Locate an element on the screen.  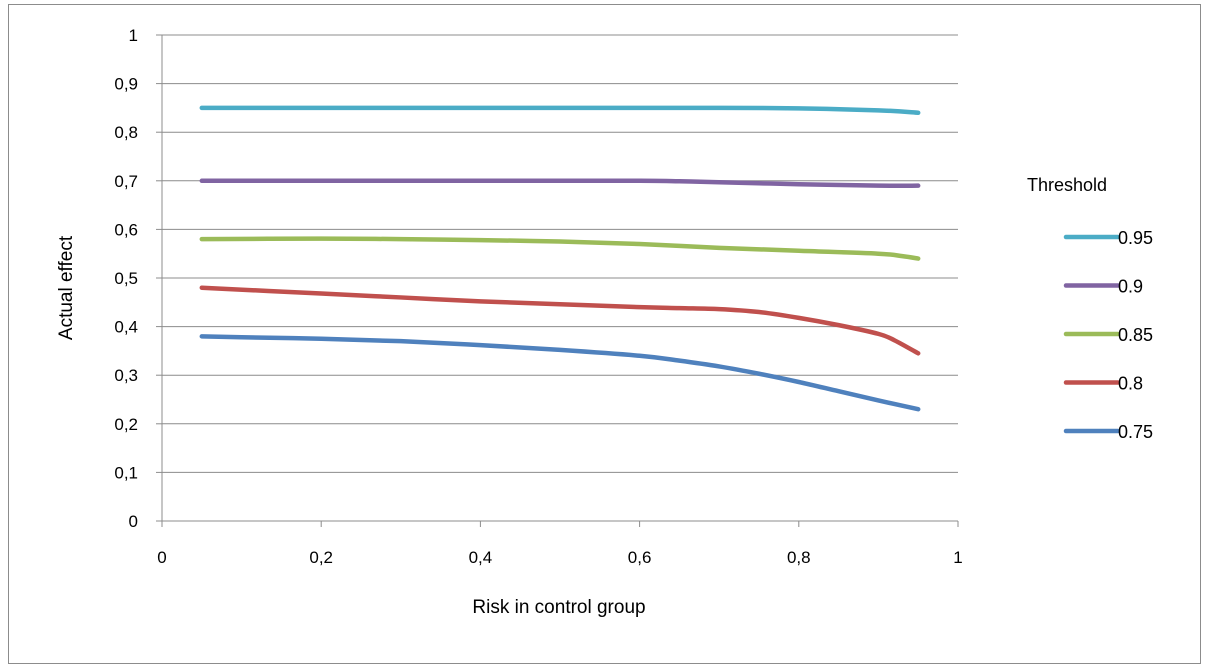
x-tick-label: 0,4 is located at coordinates (481, 557).